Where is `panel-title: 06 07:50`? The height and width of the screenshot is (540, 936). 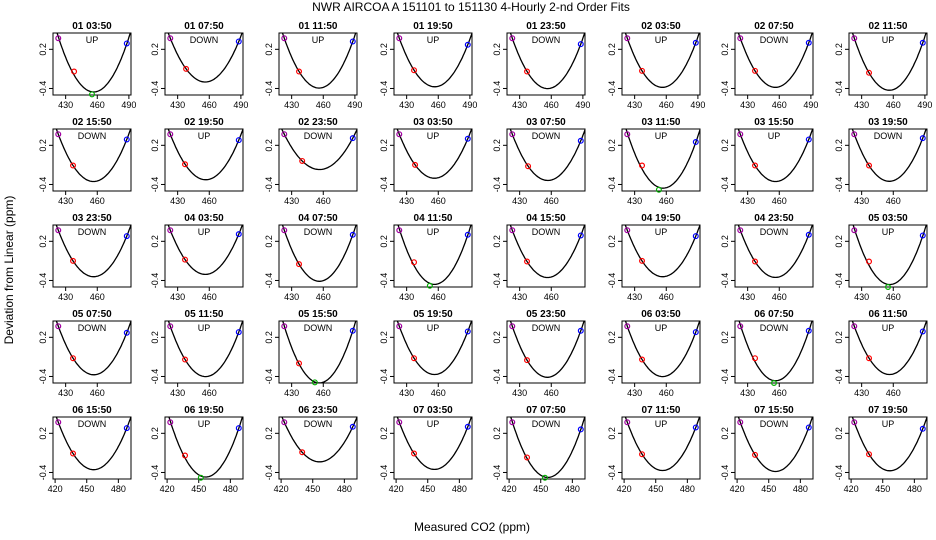
panel-title: 06 07:50 is located at coordinates (774, 314).